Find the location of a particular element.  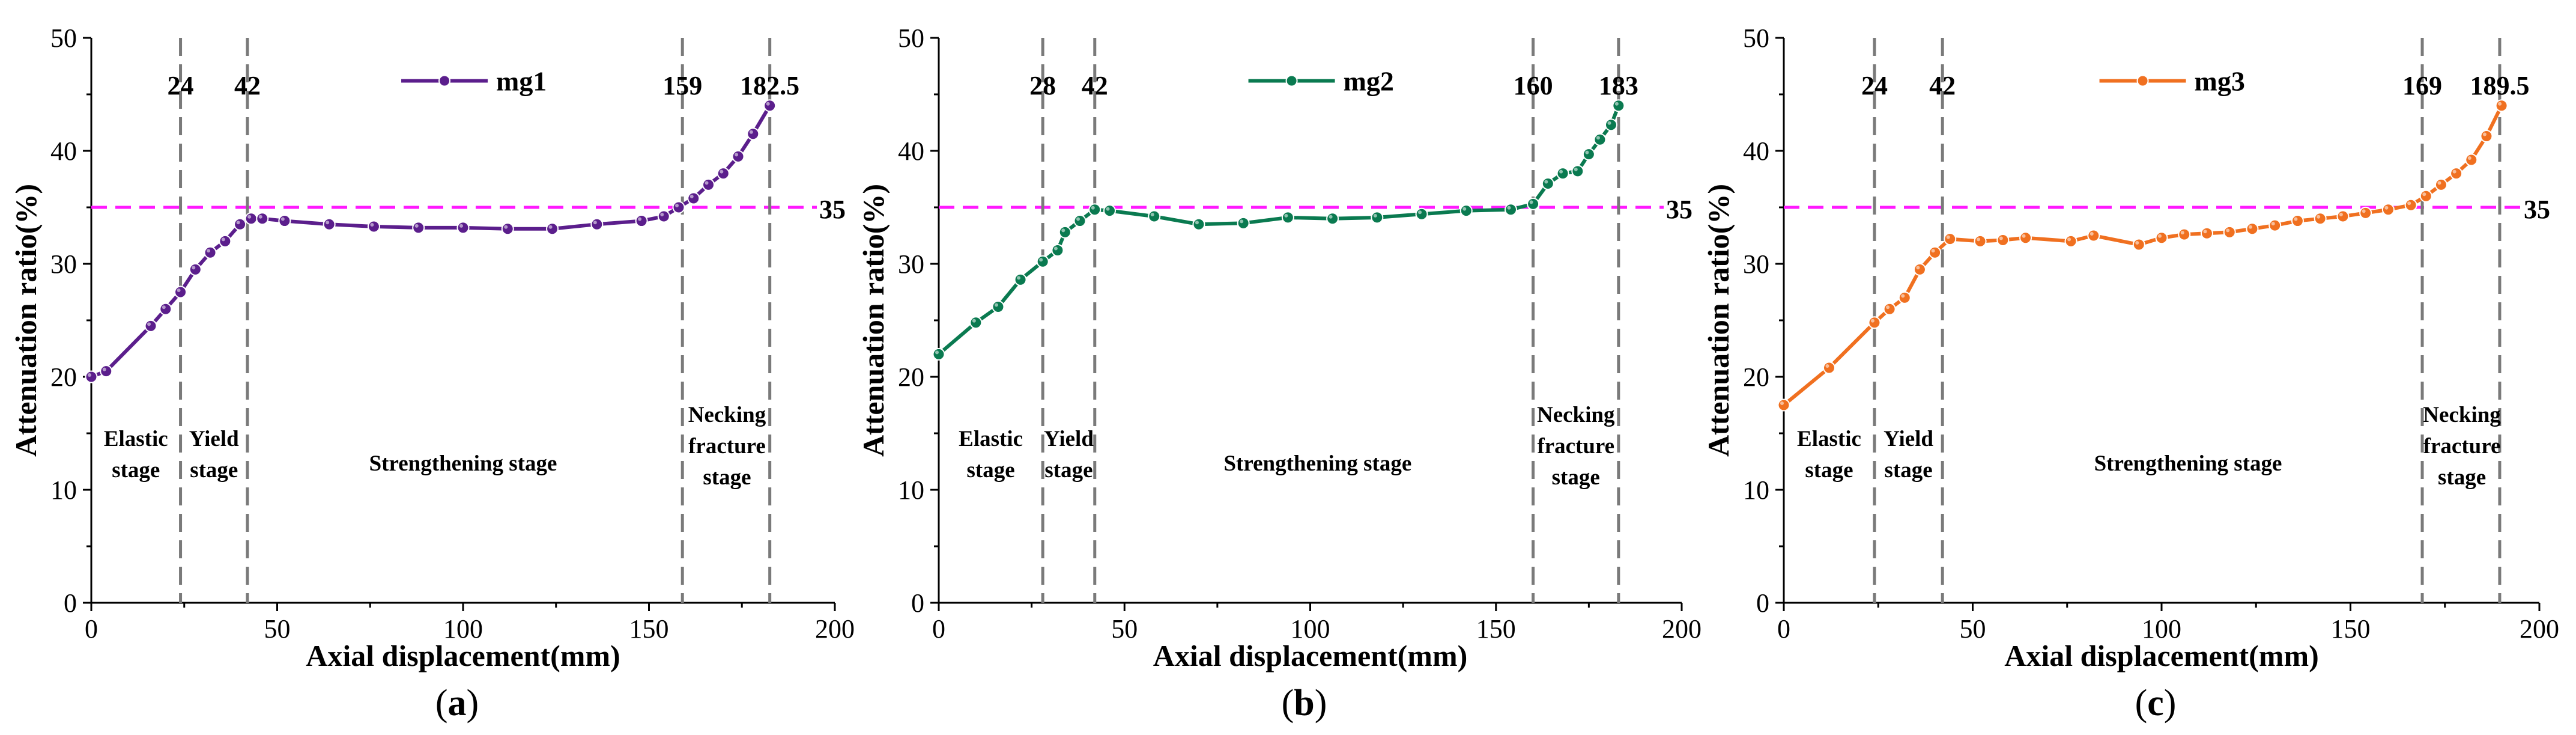

y-tick-label: 40 is located at coordinates (1756, 151).